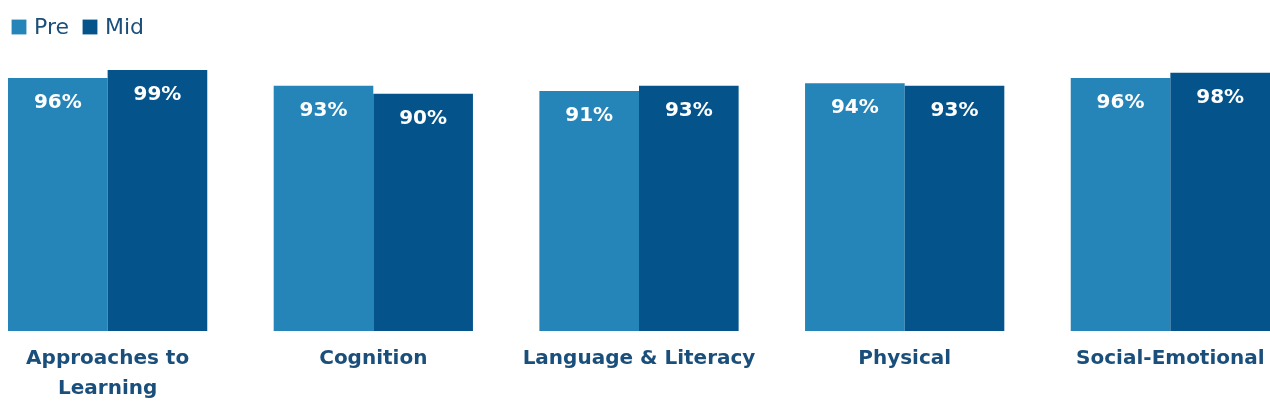 Image resolution: width=1270 pixels, height=404 pixels. What do you see at coordinates (1220, 95) in the screenshot?
I see `data-label: 98%` at bounding box center [1220, 95].